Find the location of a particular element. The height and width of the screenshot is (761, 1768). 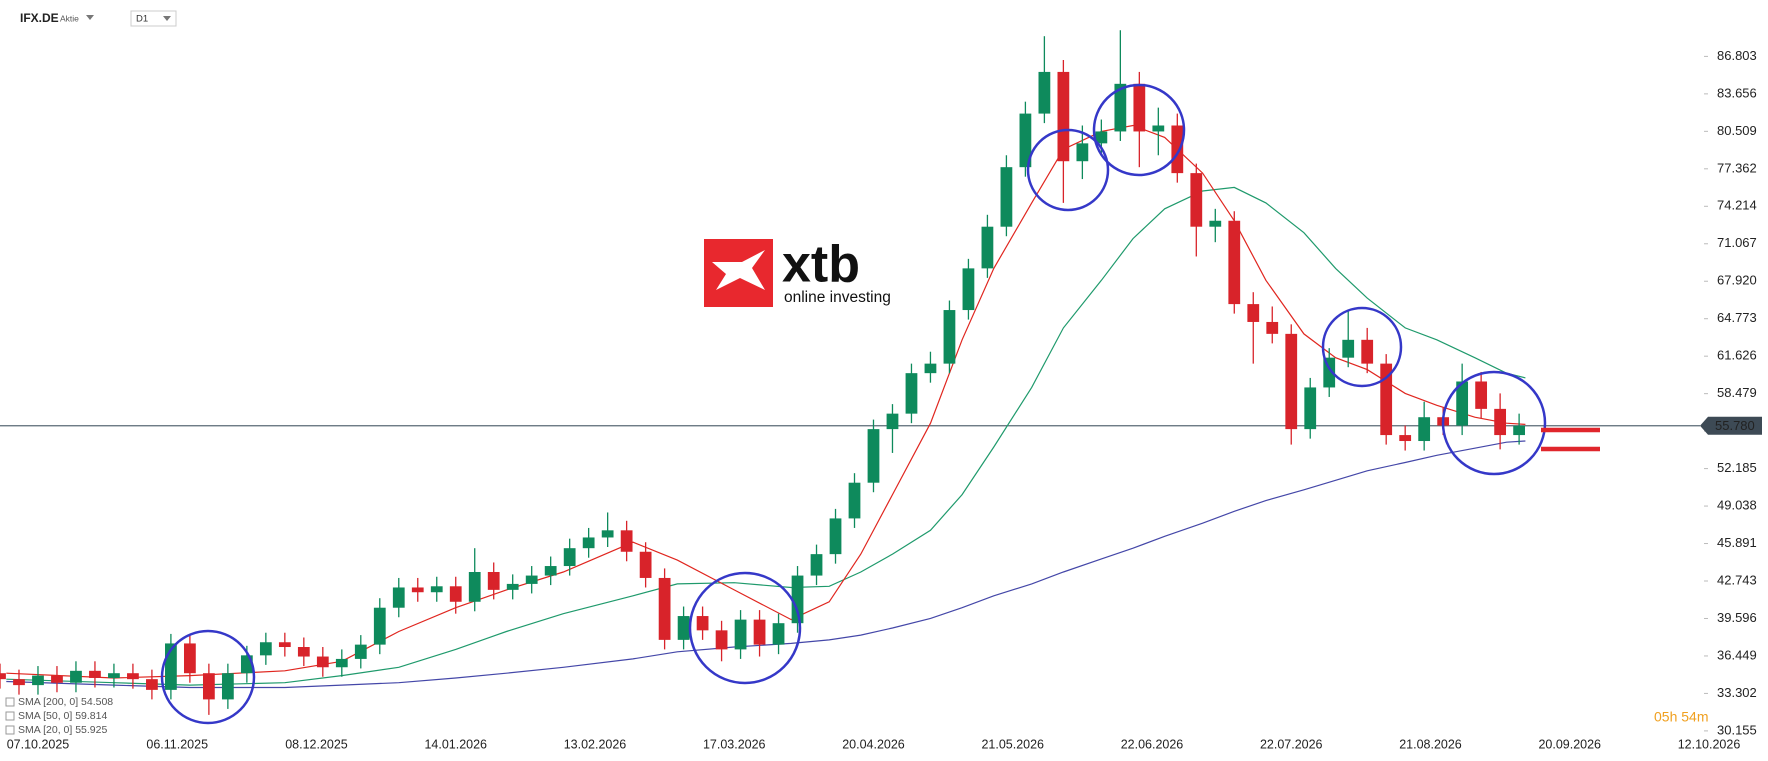

y-tick-label: 86.803 is located at coordinates (1737, 55).